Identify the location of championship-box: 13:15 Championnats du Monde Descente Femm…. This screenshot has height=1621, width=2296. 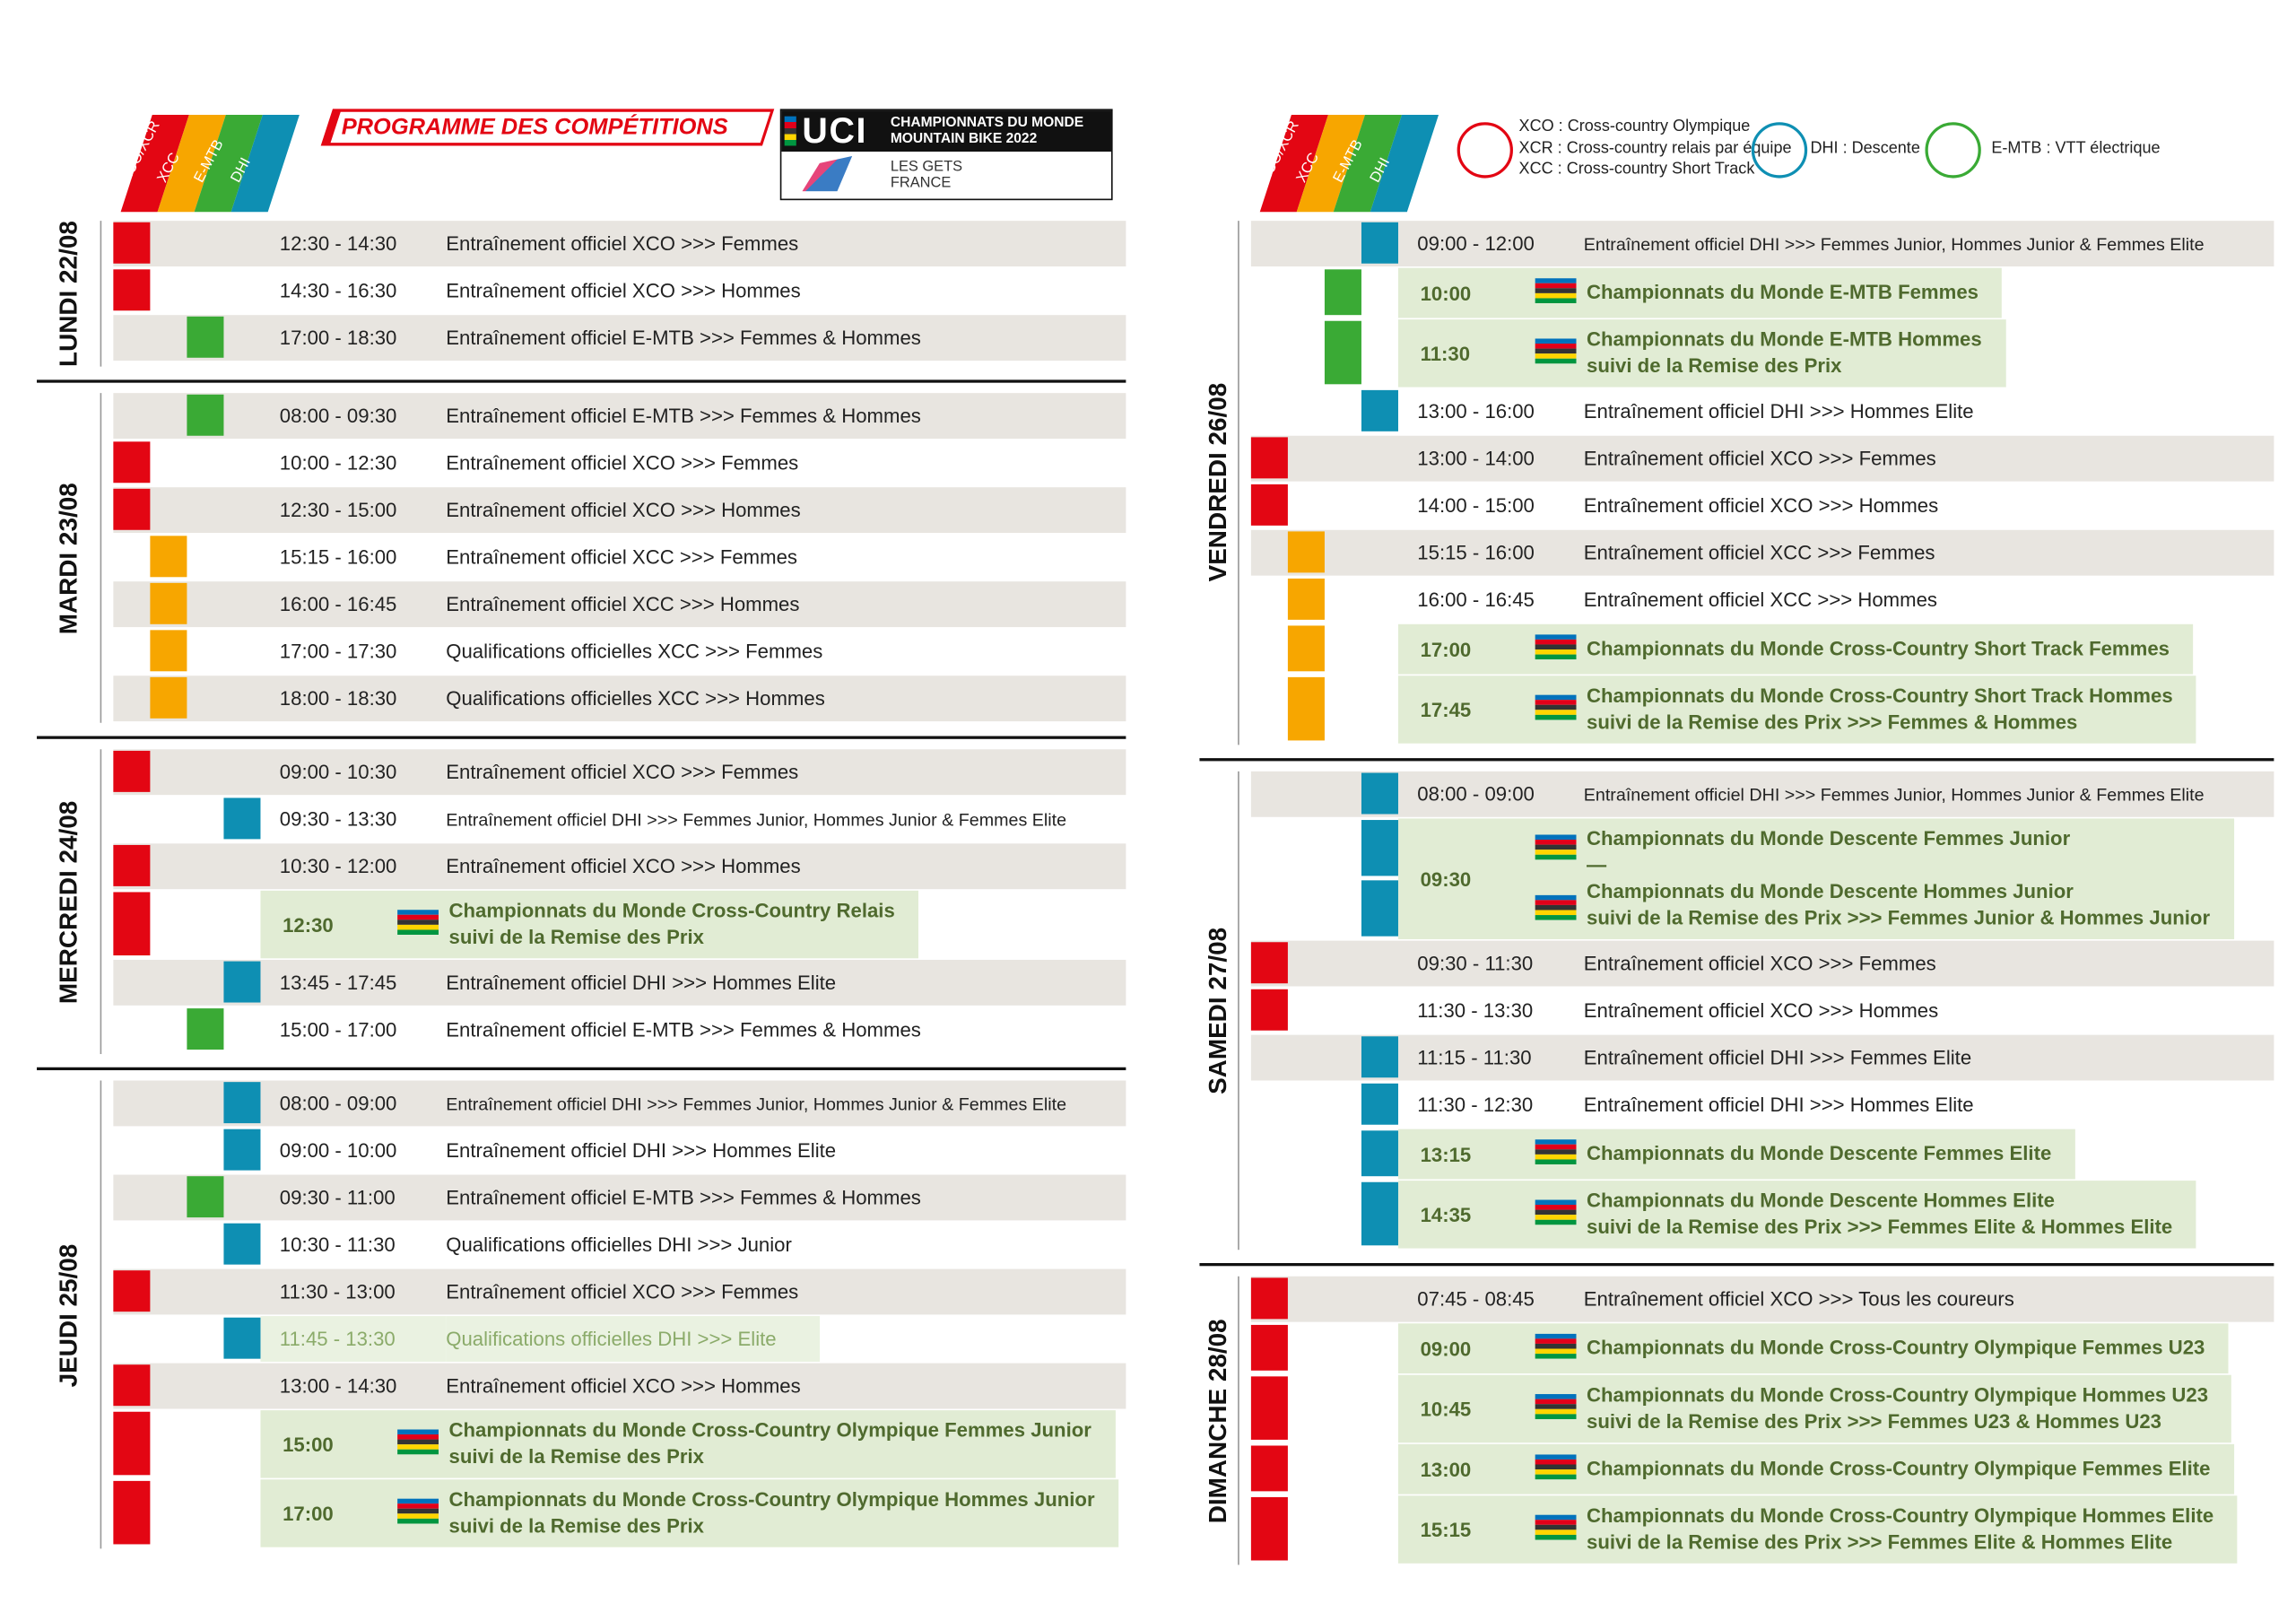
(1736, 1154).